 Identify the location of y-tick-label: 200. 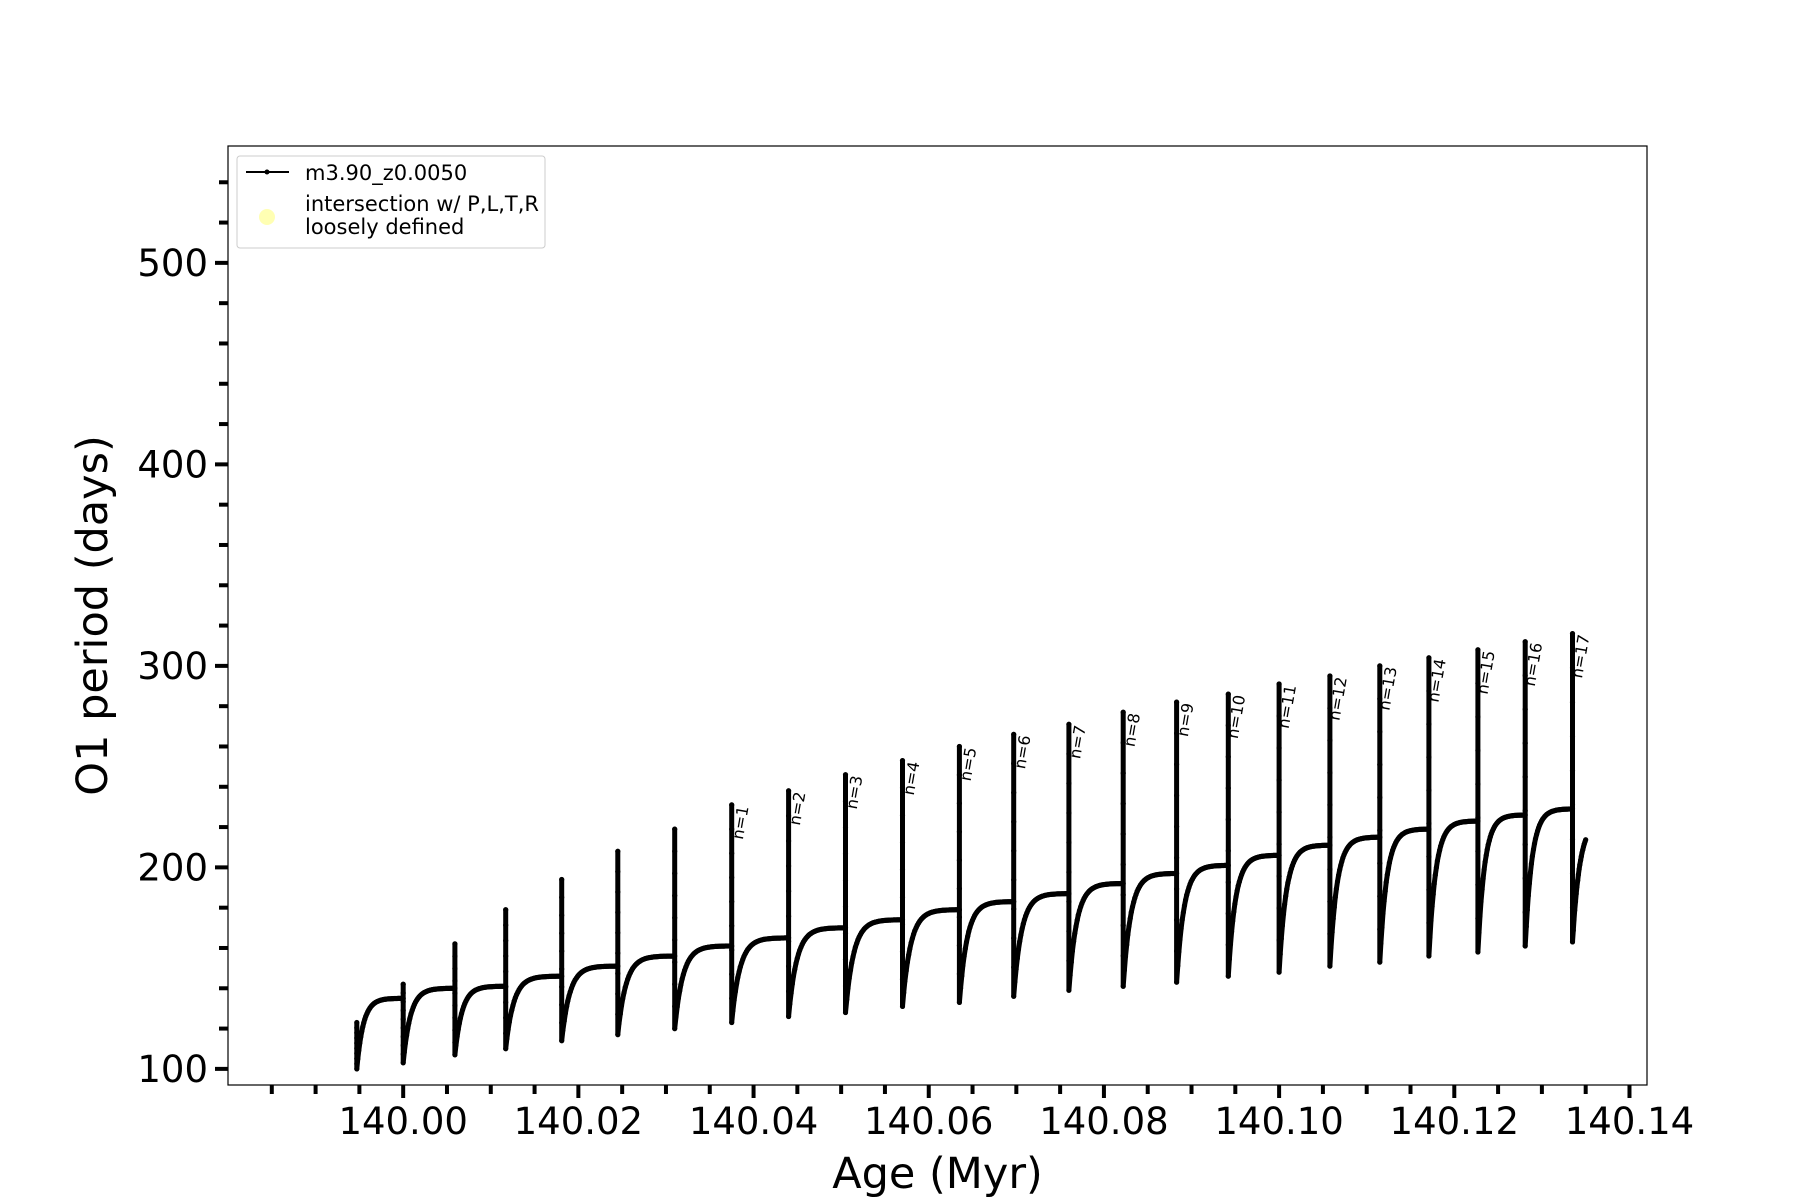
(172, 867).